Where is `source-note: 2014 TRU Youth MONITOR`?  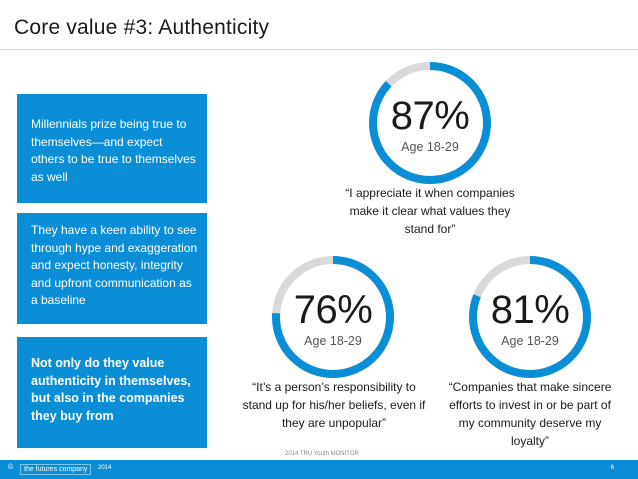
source-note: 2014 TRU Youth MONITOR is located at coordinates (322, 454).